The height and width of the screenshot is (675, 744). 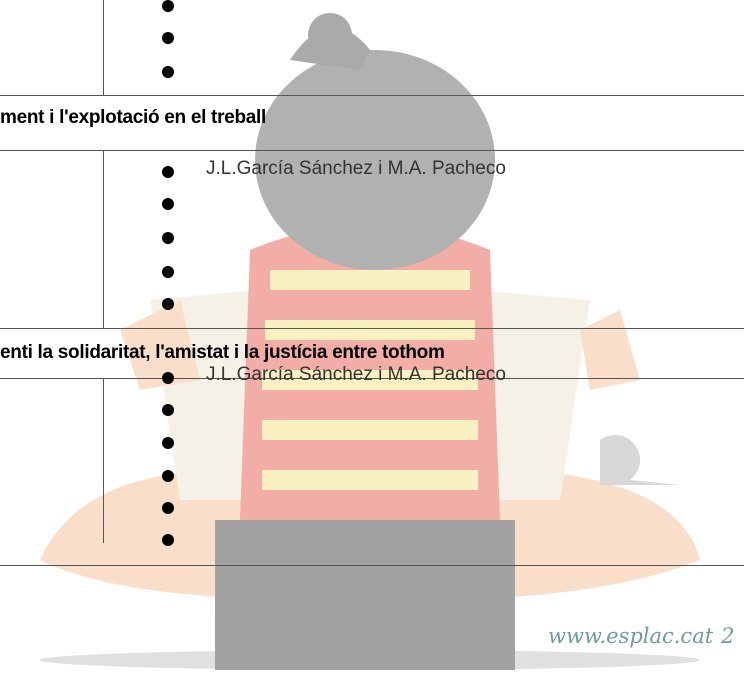 What do you see at coordinates (133, 117) in the screenshot?
I see `section-title: ment i l'explotació en el treball` at bounding box center [133, 117].